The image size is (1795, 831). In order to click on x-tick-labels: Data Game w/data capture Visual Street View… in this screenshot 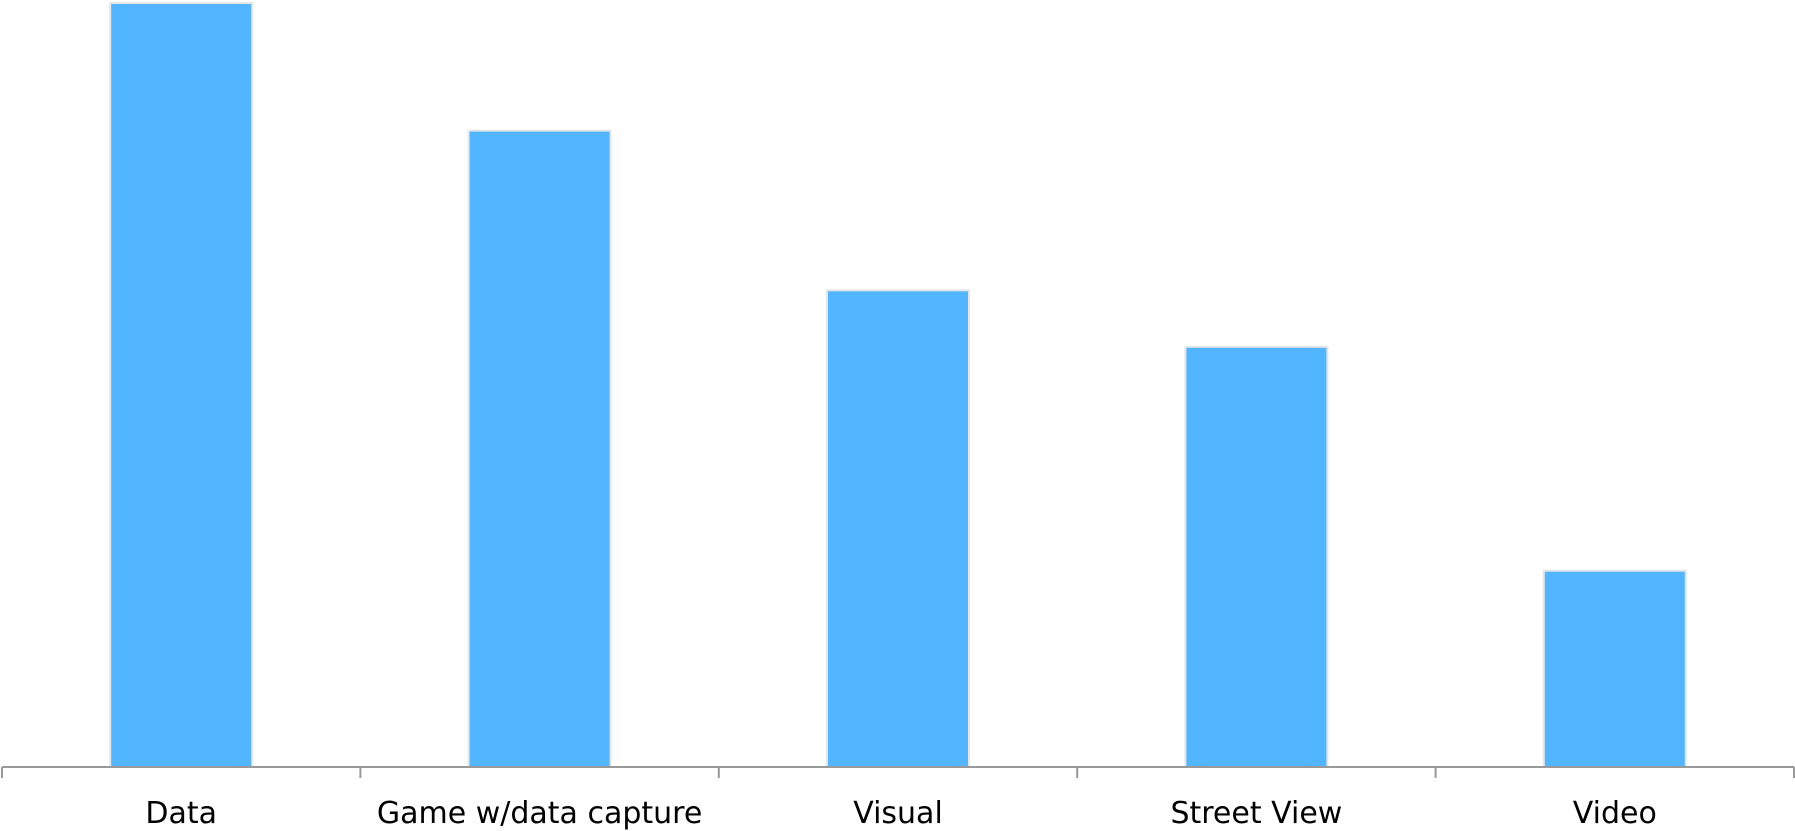, I will do `click(900, 813)`.